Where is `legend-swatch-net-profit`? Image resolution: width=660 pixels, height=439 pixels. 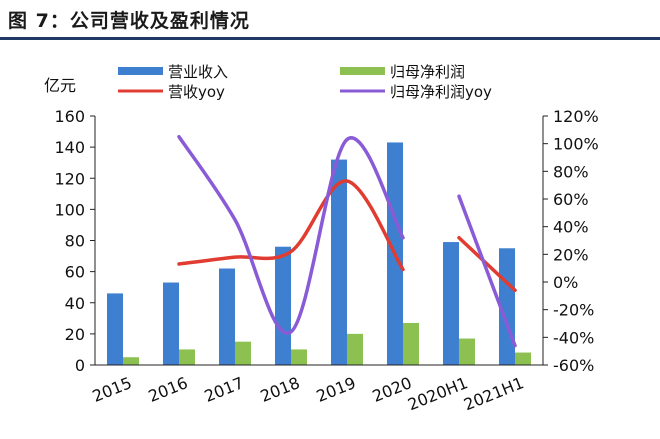
legend-swatch-net-profit is located at coordinates (362, 71).